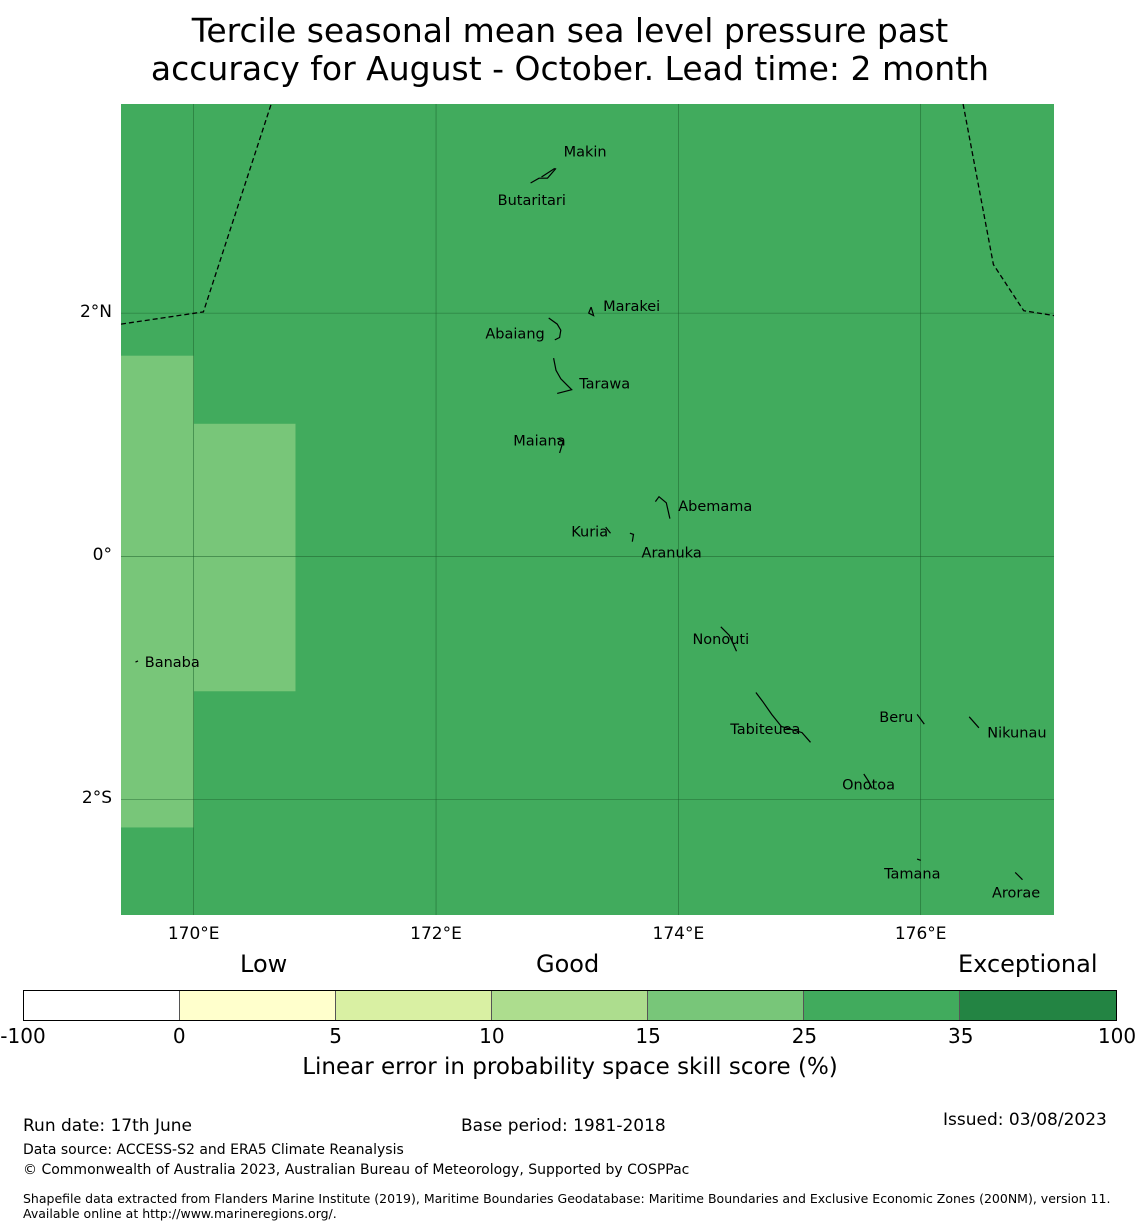  Describe the element at coordinates (563, 375) in the screenshot. I see `island-outline-tarawa` at that location.